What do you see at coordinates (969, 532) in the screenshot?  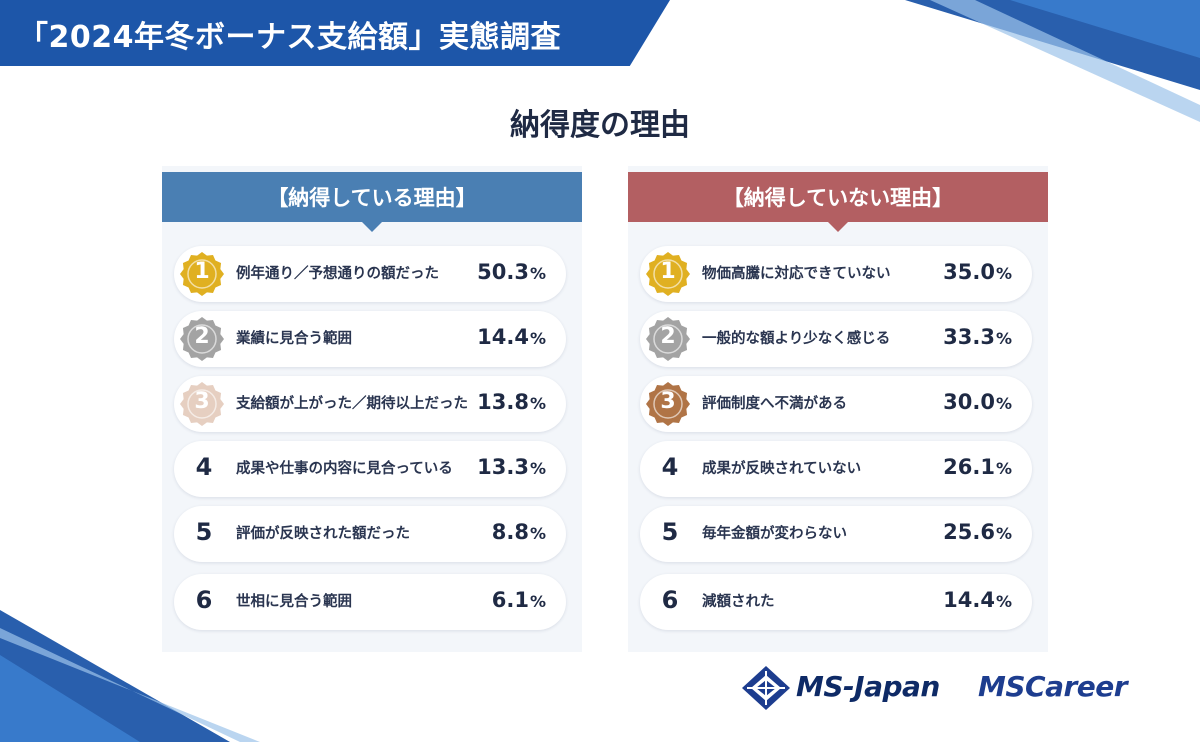 I see `percentage-number: 25.6` at bounding box center [969, 532].